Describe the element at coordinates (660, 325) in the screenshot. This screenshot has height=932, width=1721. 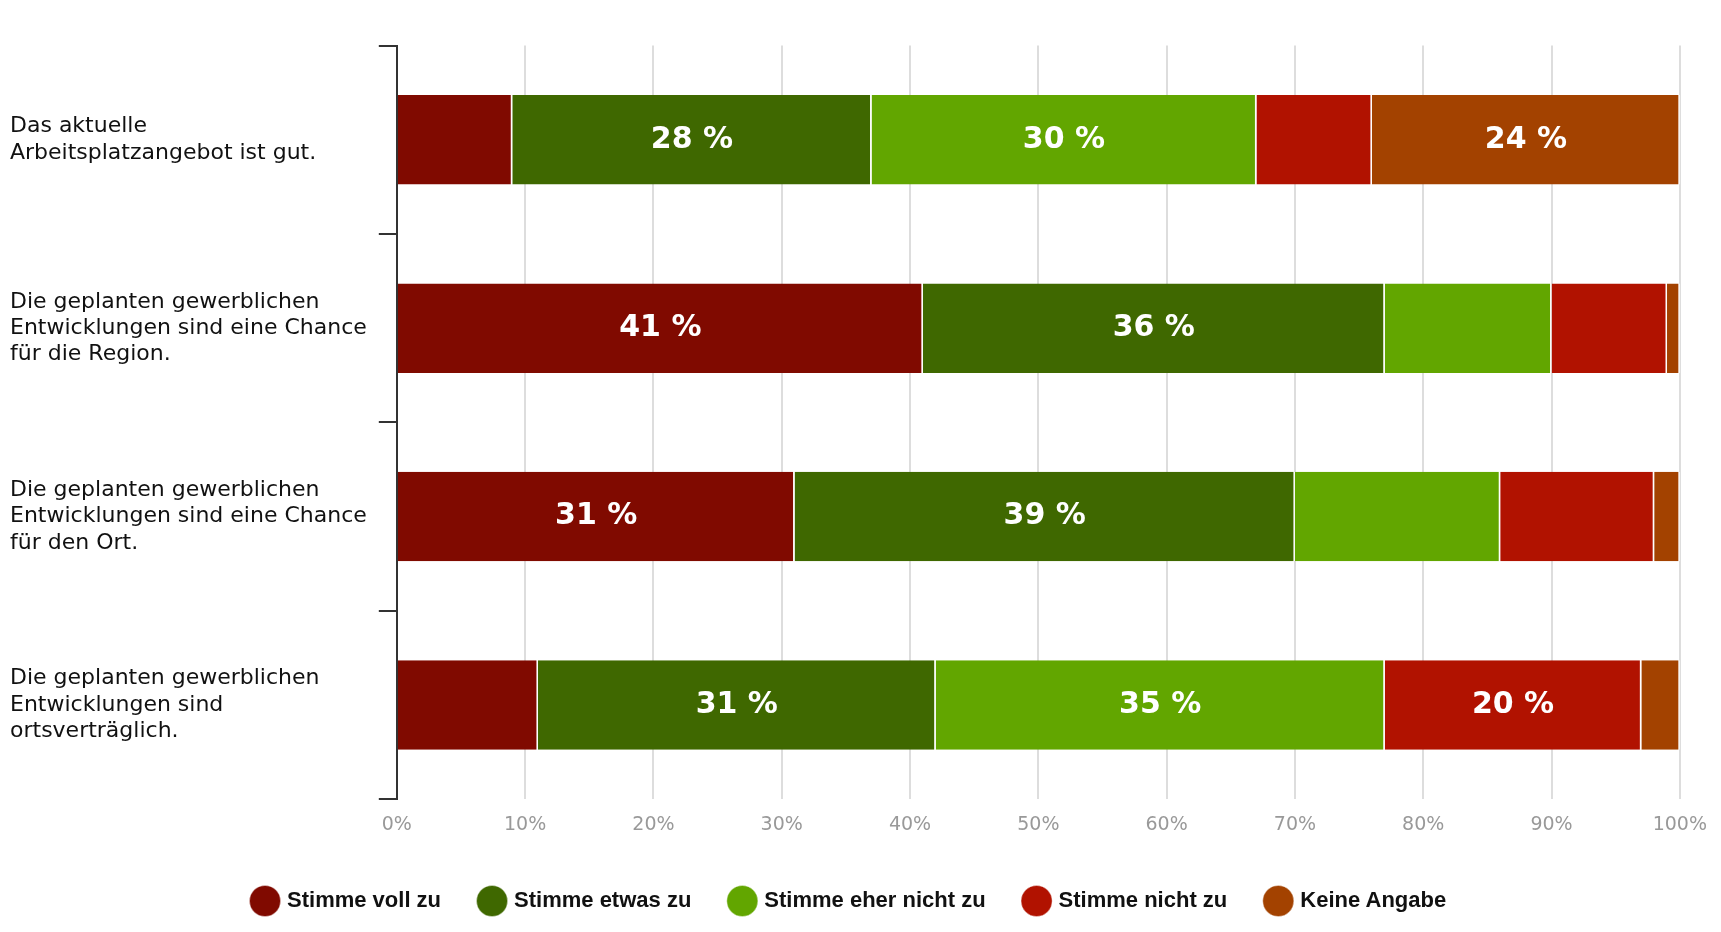
I see `data-label: 41 %` at that location.